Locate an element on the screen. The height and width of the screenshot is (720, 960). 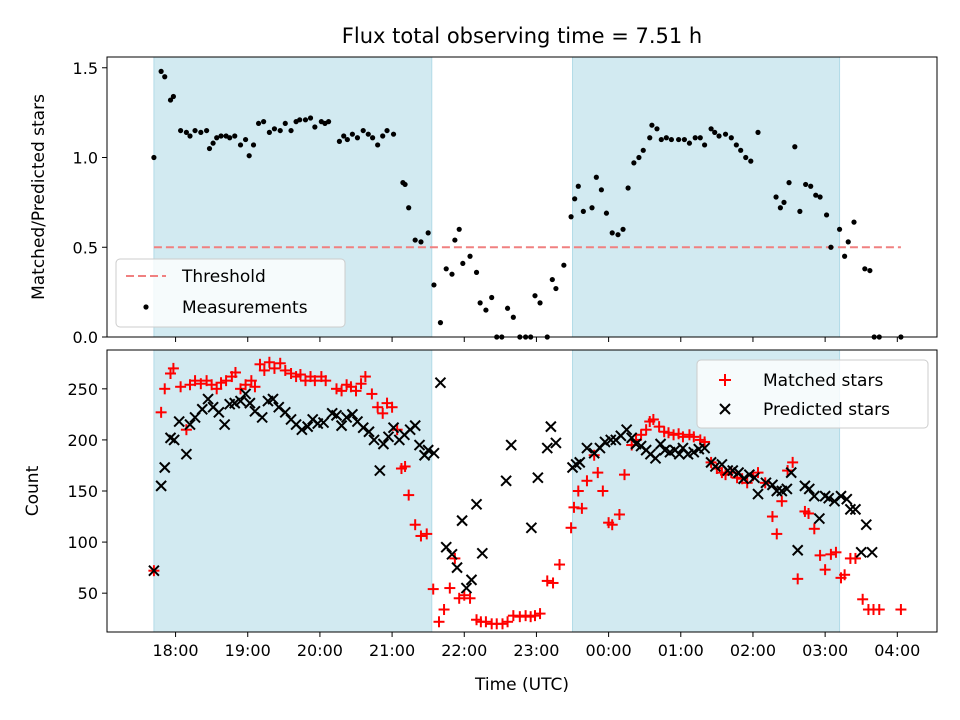
top-y-tick-label: 0.5 is located at coordinates (85, 247).